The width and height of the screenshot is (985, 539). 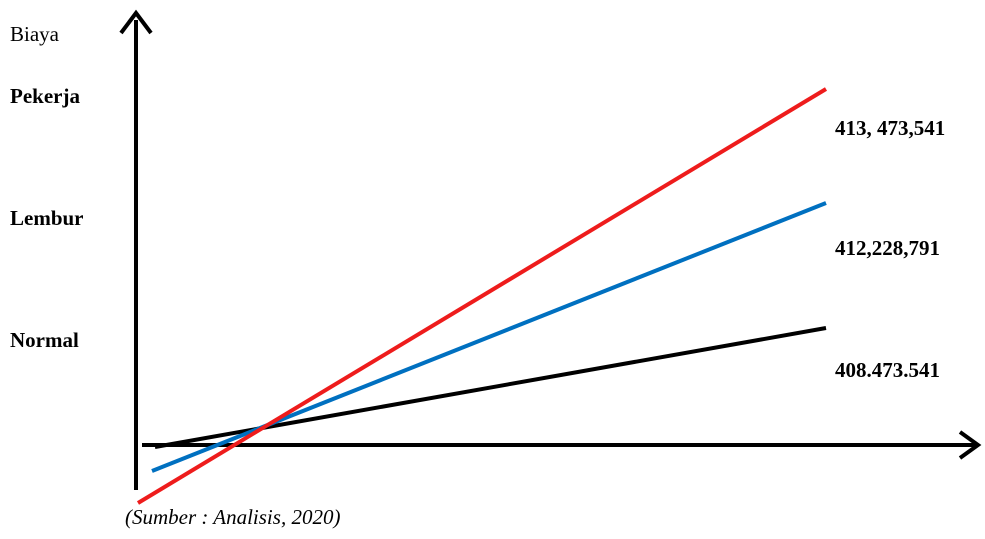 What do you see at coordinates (970, 445) in the screenshot?
I see `x-axis-arrow` at bounding box center [970, 445].